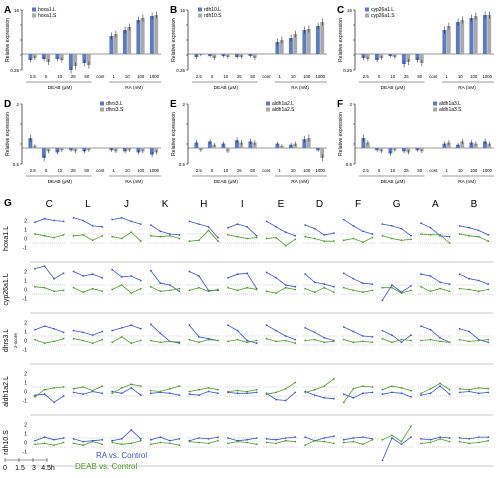 The image size is (500, 478). I want to click on y-tick-label: 2, so click(25, 222).